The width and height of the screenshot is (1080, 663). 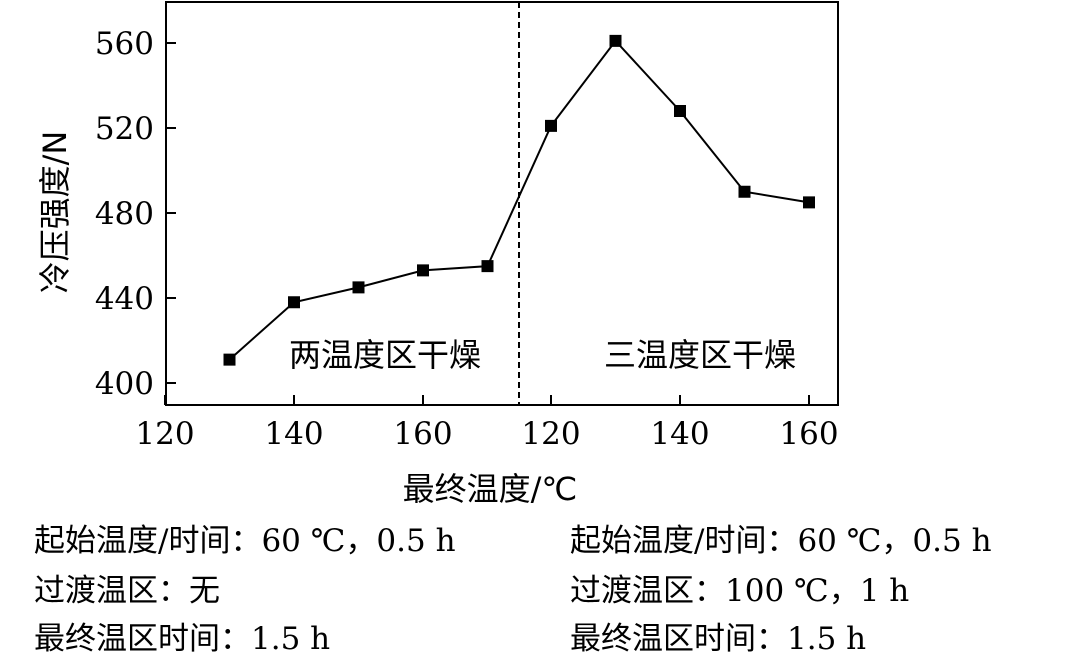 What do you see at coordinates (740, 591) in the screenshot?
I see `caption-right-transition: 过渡温区：100 ℃，1 h` at bounding box center [740, 591].